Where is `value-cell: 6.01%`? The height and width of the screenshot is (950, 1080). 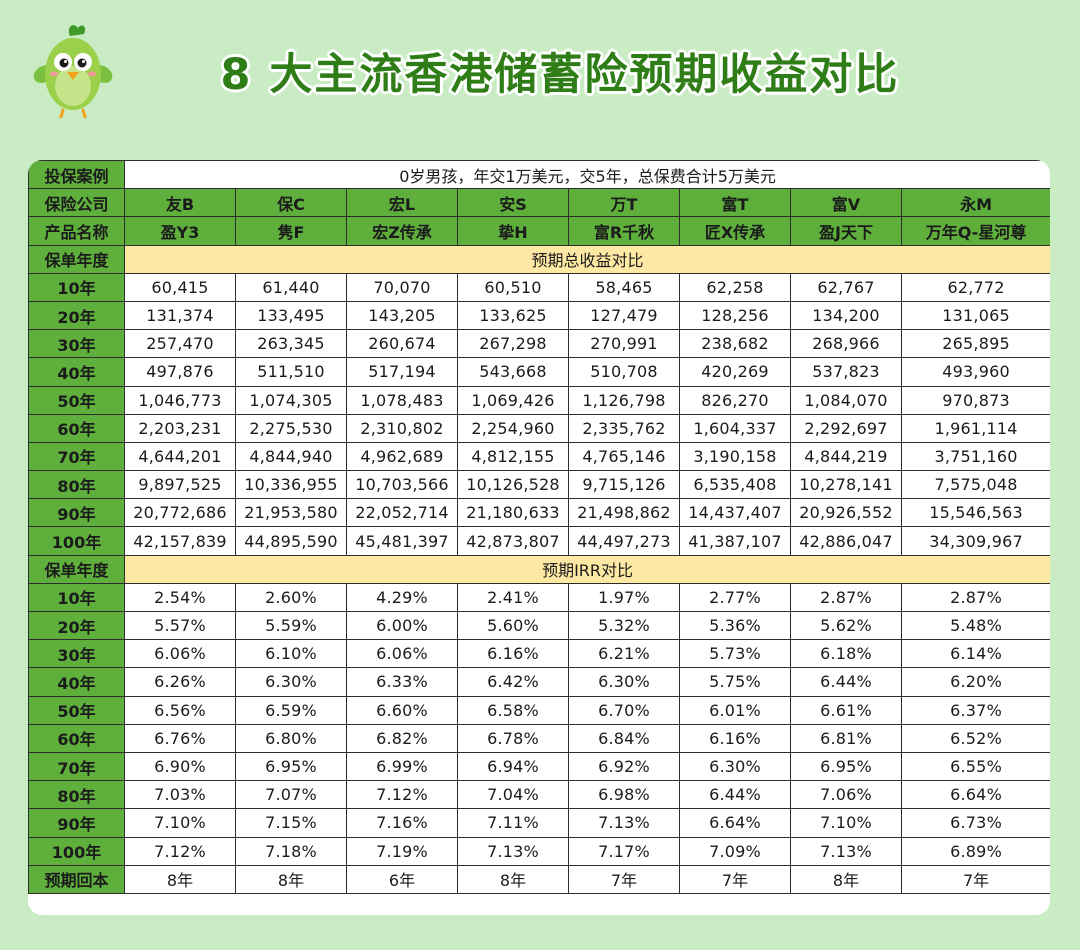
value-cell: 6.01% is located at coordinates (735, 710).